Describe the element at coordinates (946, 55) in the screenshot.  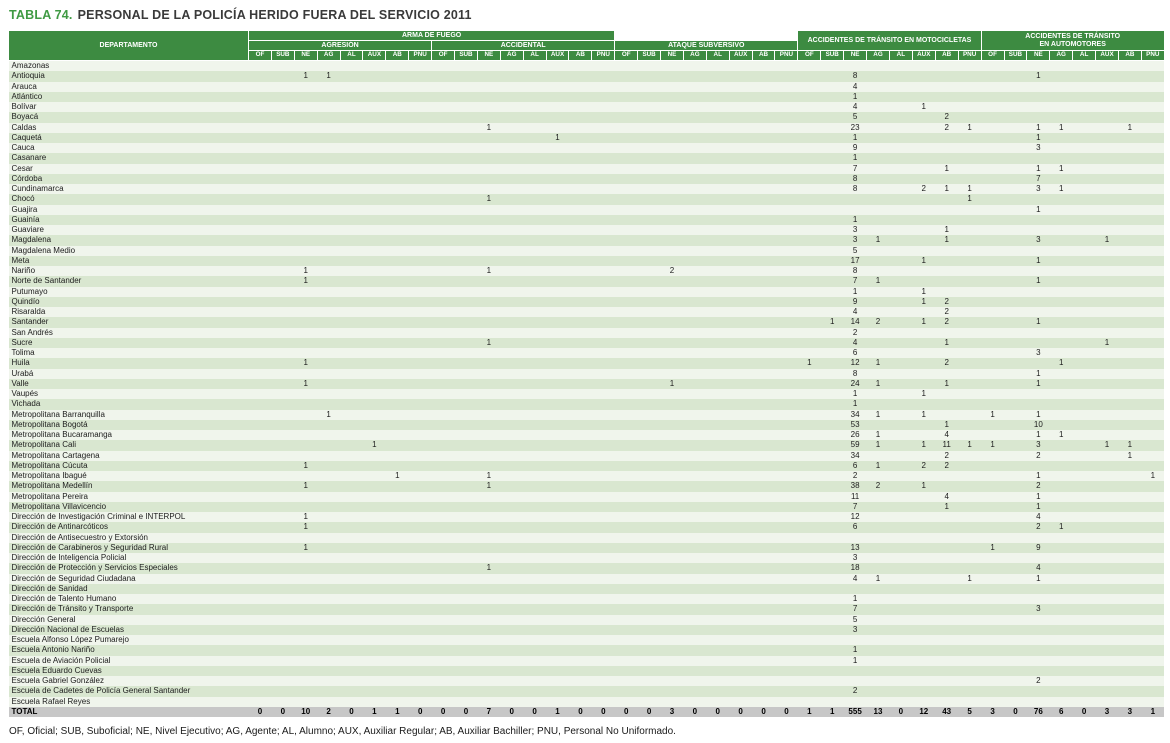
I see `rank-header-ab: AB` at that location.